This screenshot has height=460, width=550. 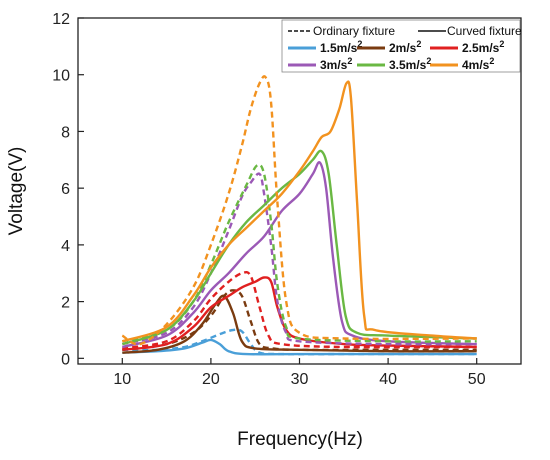 I want to click on legend-label-4: 3.5m/s2, so click(x=410, y=64).